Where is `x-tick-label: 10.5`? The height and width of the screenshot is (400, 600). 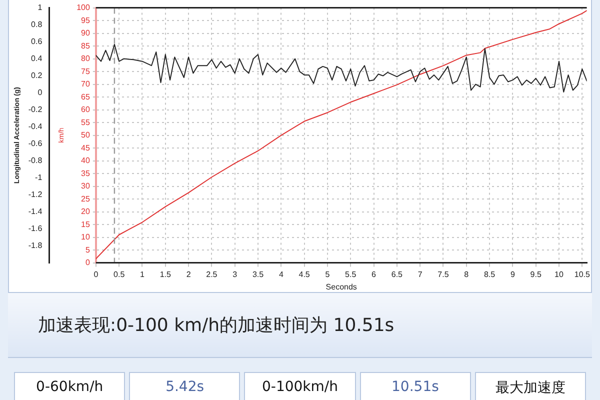 x-tick-label: 10.5 is located at coordinates (582, 274).